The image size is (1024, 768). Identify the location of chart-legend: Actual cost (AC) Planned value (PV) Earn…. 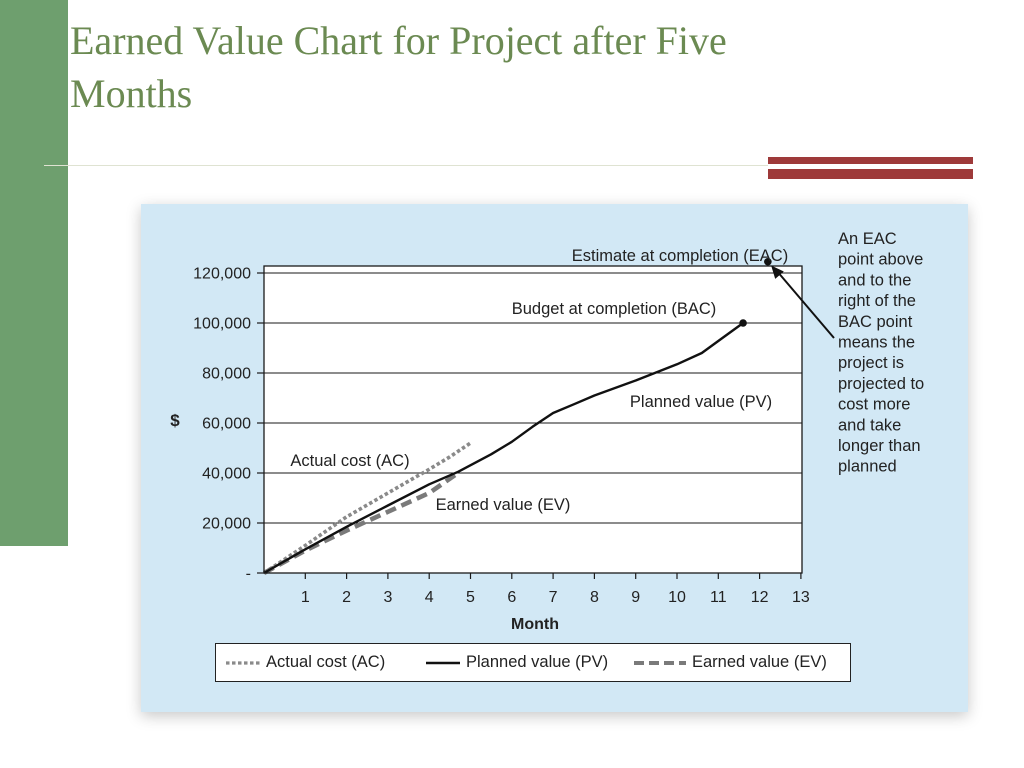
(533, 662).